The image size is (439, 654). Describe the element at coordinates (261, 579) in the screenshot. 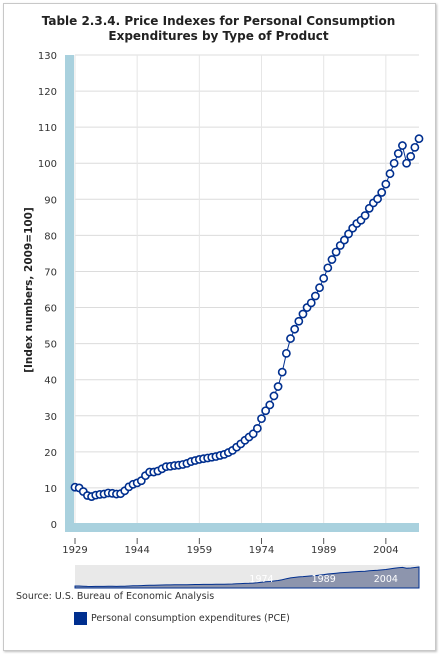

I see `navigator-tick-label: 1974` at that location.